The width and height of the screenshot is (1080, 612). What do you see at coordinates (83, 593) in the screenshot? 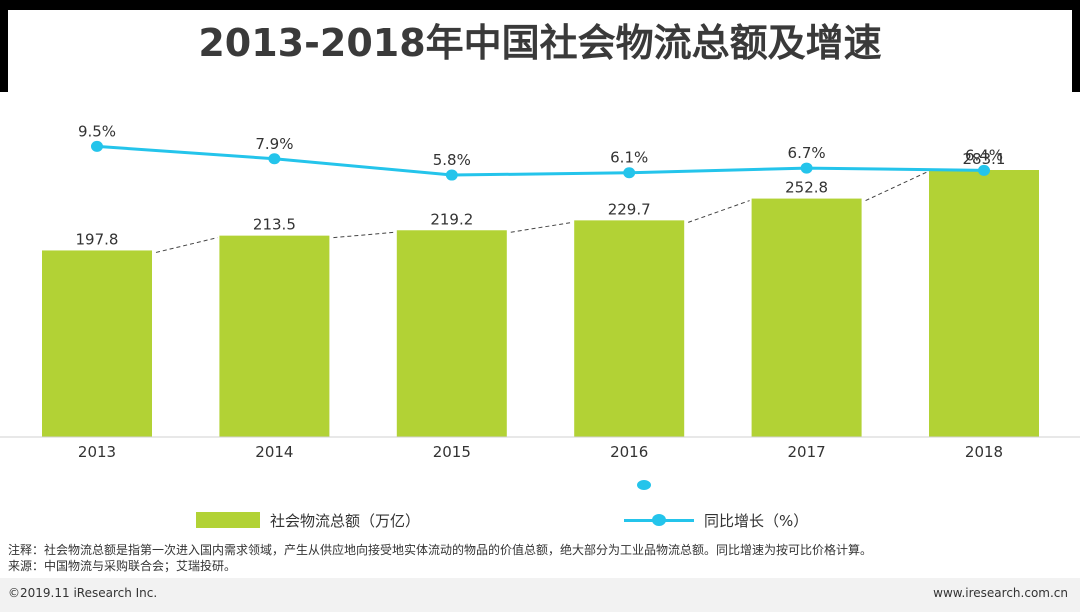
I see `footer-copyright: ©2019.11 iResearch Inc.` at bounding box center [83, 593].